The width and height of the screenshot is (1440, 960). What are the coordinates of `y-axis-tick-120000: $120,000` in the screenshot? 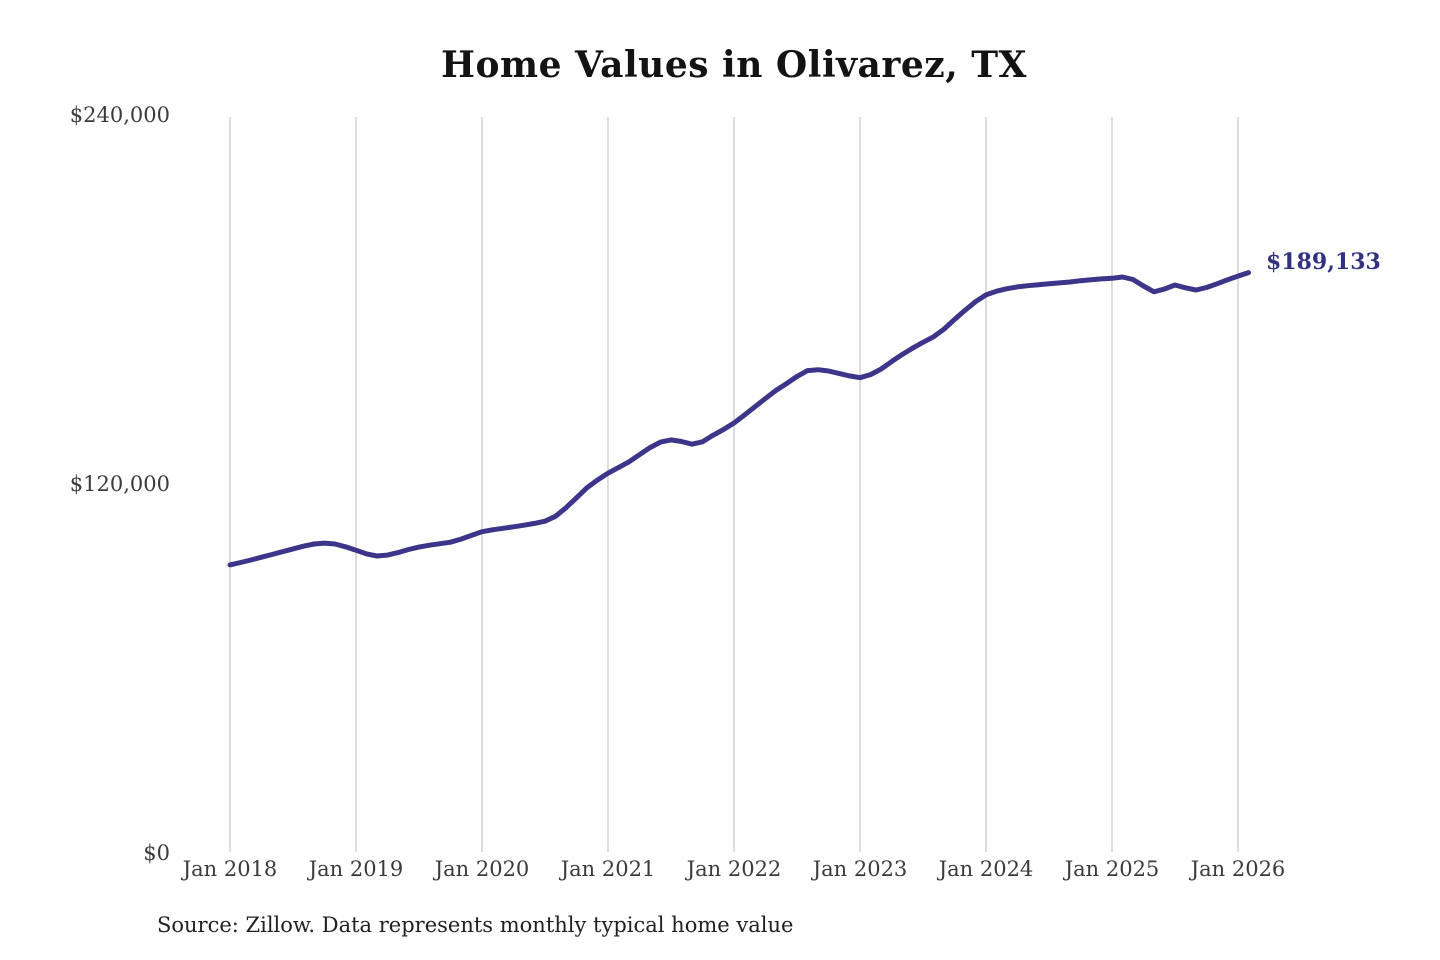 It's located at (119, 484).